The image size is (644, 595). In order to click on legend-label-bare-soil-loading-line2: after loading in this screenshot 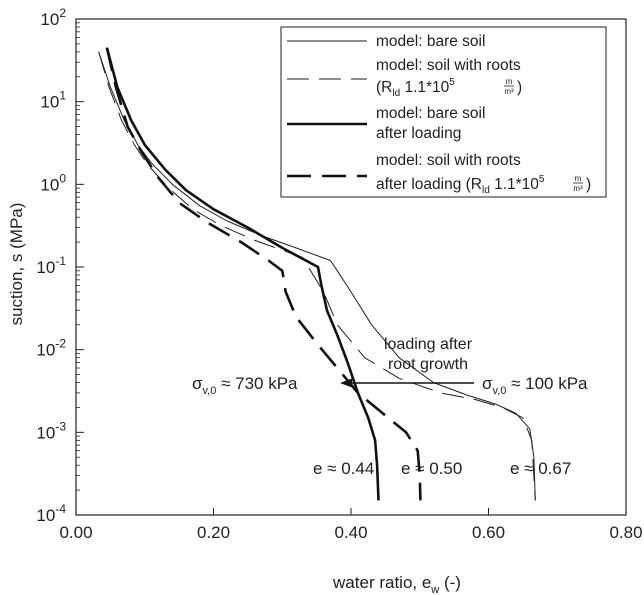, I will do `click(418, 133)`.